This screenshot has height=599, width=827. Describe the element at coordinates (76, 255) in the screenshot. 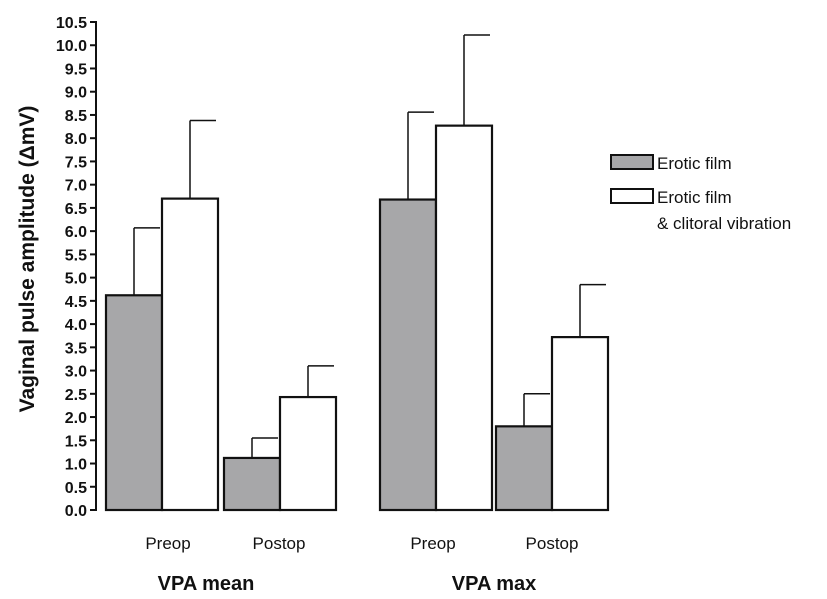

I see `y-tick-label: 5.5` at that location.